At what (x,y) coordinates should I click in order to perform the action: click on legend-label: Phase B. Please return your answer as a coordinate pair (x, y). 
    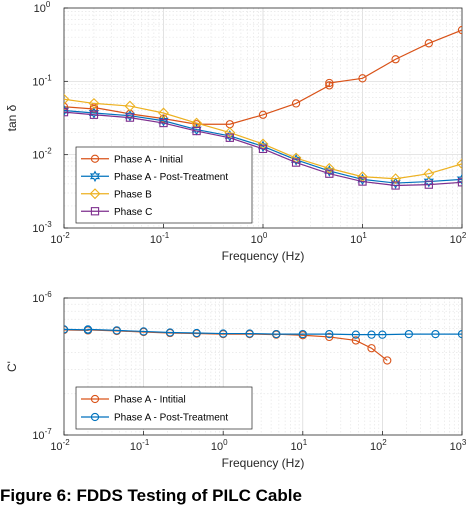
    Looking at the image, I should click on (133, 194).